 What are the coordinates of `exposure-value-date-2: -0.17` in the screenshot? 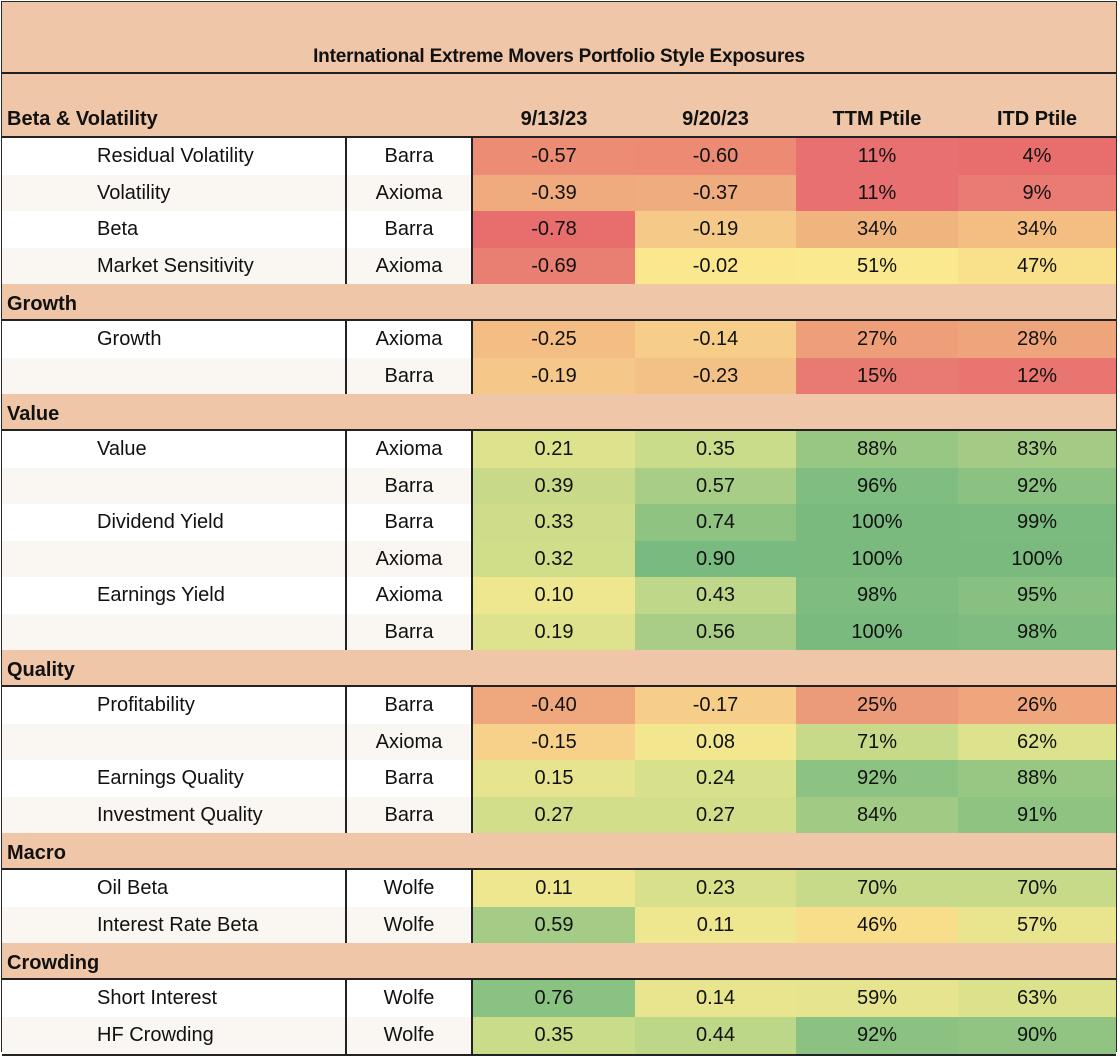 It's located at (715, 705).